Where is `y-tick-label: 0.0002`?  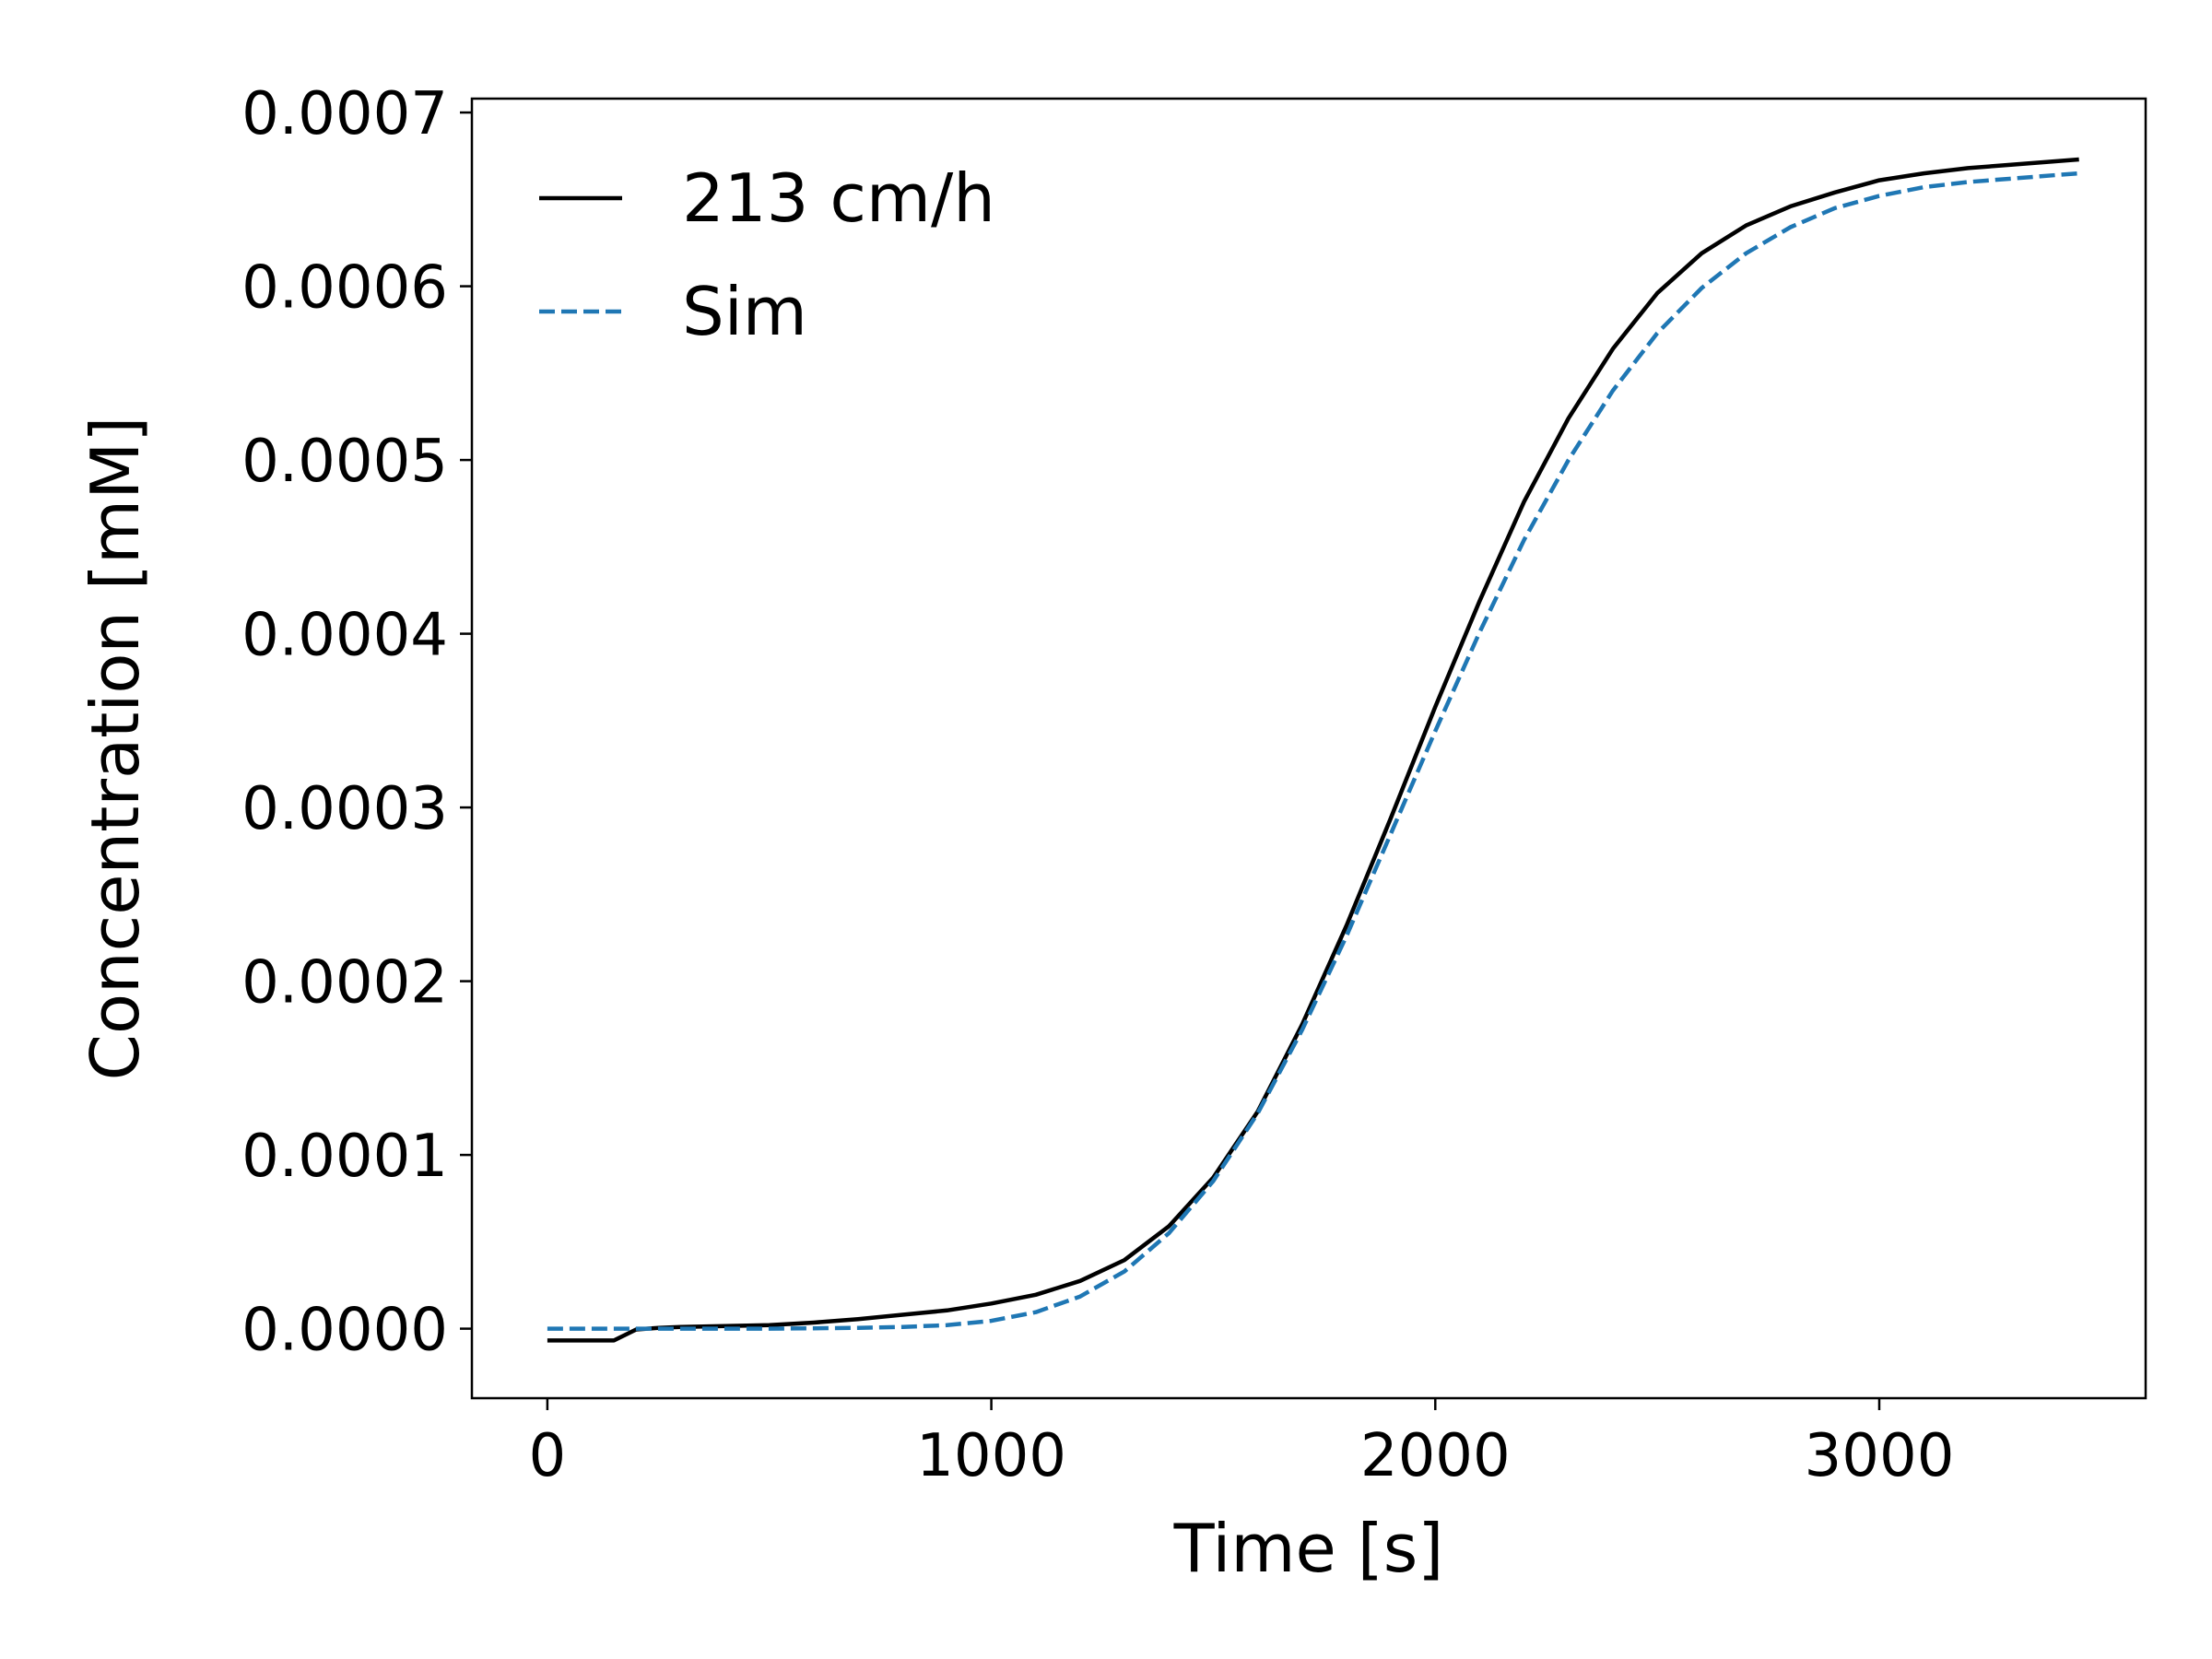 y-tick-label: 0.0002 is located at coordinates (344, 983).